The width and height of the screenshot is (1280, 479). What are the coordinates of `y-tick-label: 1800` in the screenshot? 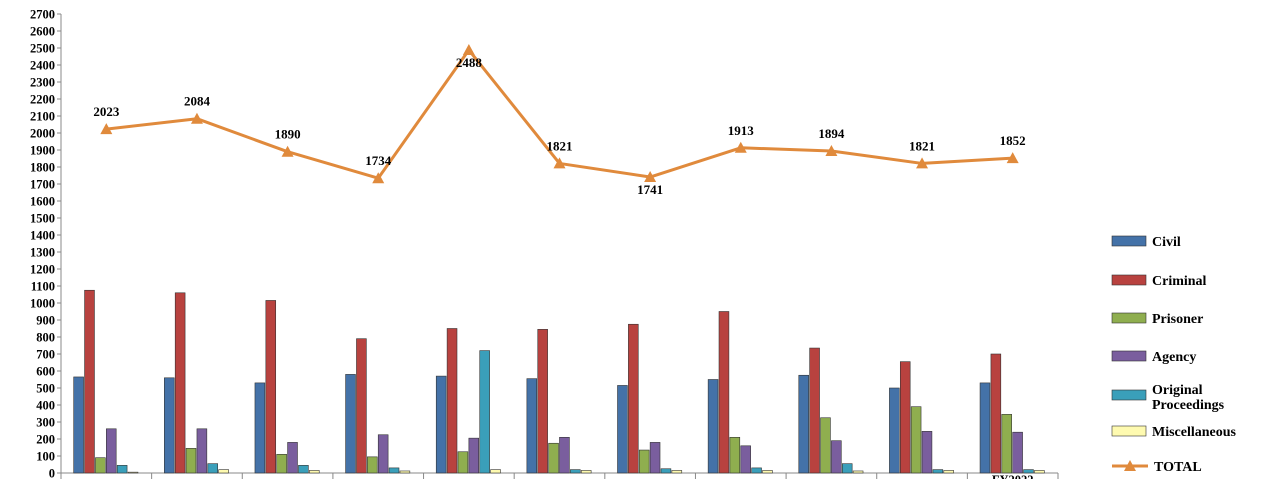 It's located at (42, 168).